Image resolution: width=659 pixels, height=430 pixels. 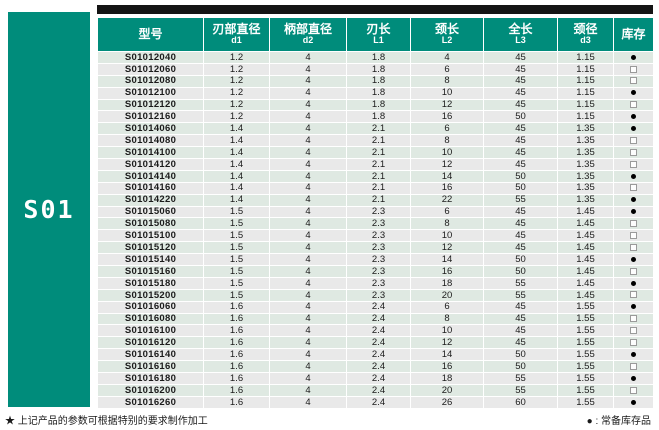 What do you see at coordinates (150, 164) in the screenshot?
I see `model-cell: S01014120` at bounding box center [150, 164].